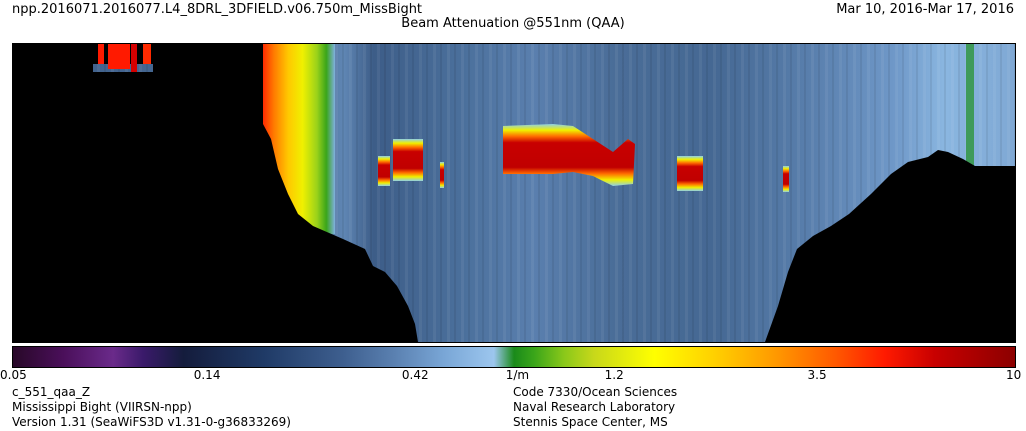  I want to click on green-coastal-strip, so click(970, 105).